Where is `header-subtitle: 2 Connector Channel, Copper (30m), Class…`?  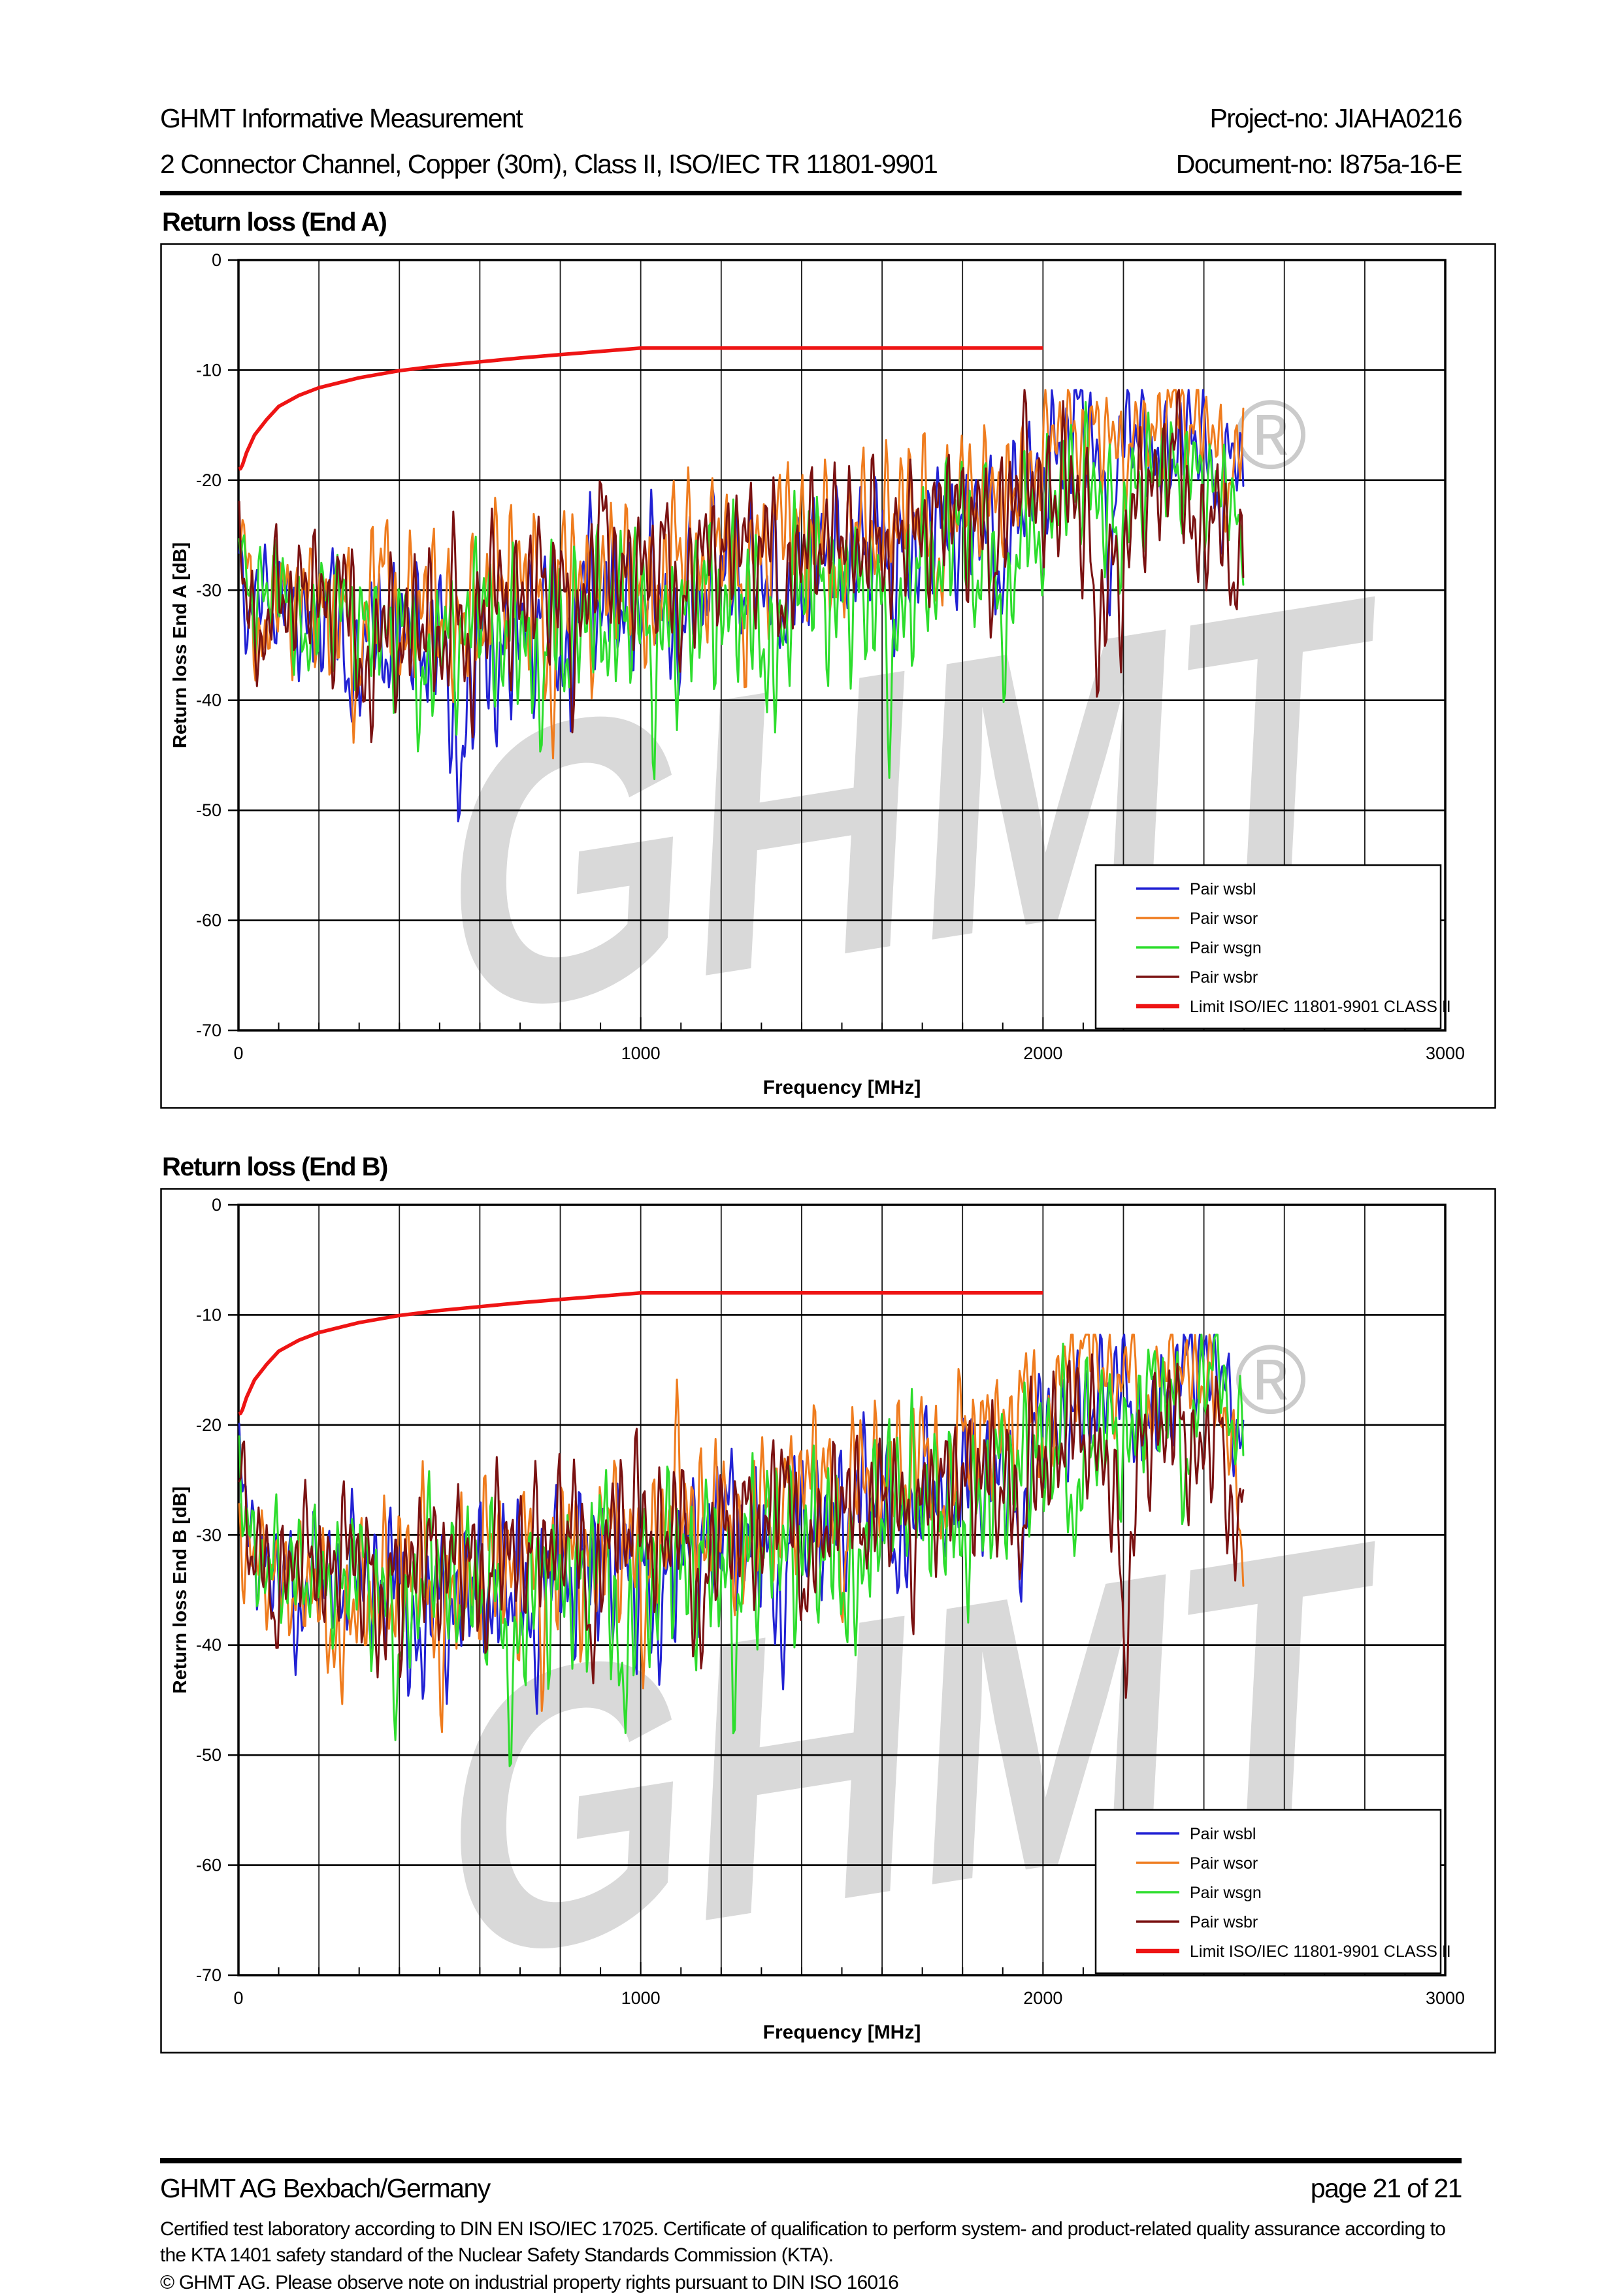 header-subtitle: 2 Connector Channel, Copper (30m), Class… is located at coordinates (549, 164).